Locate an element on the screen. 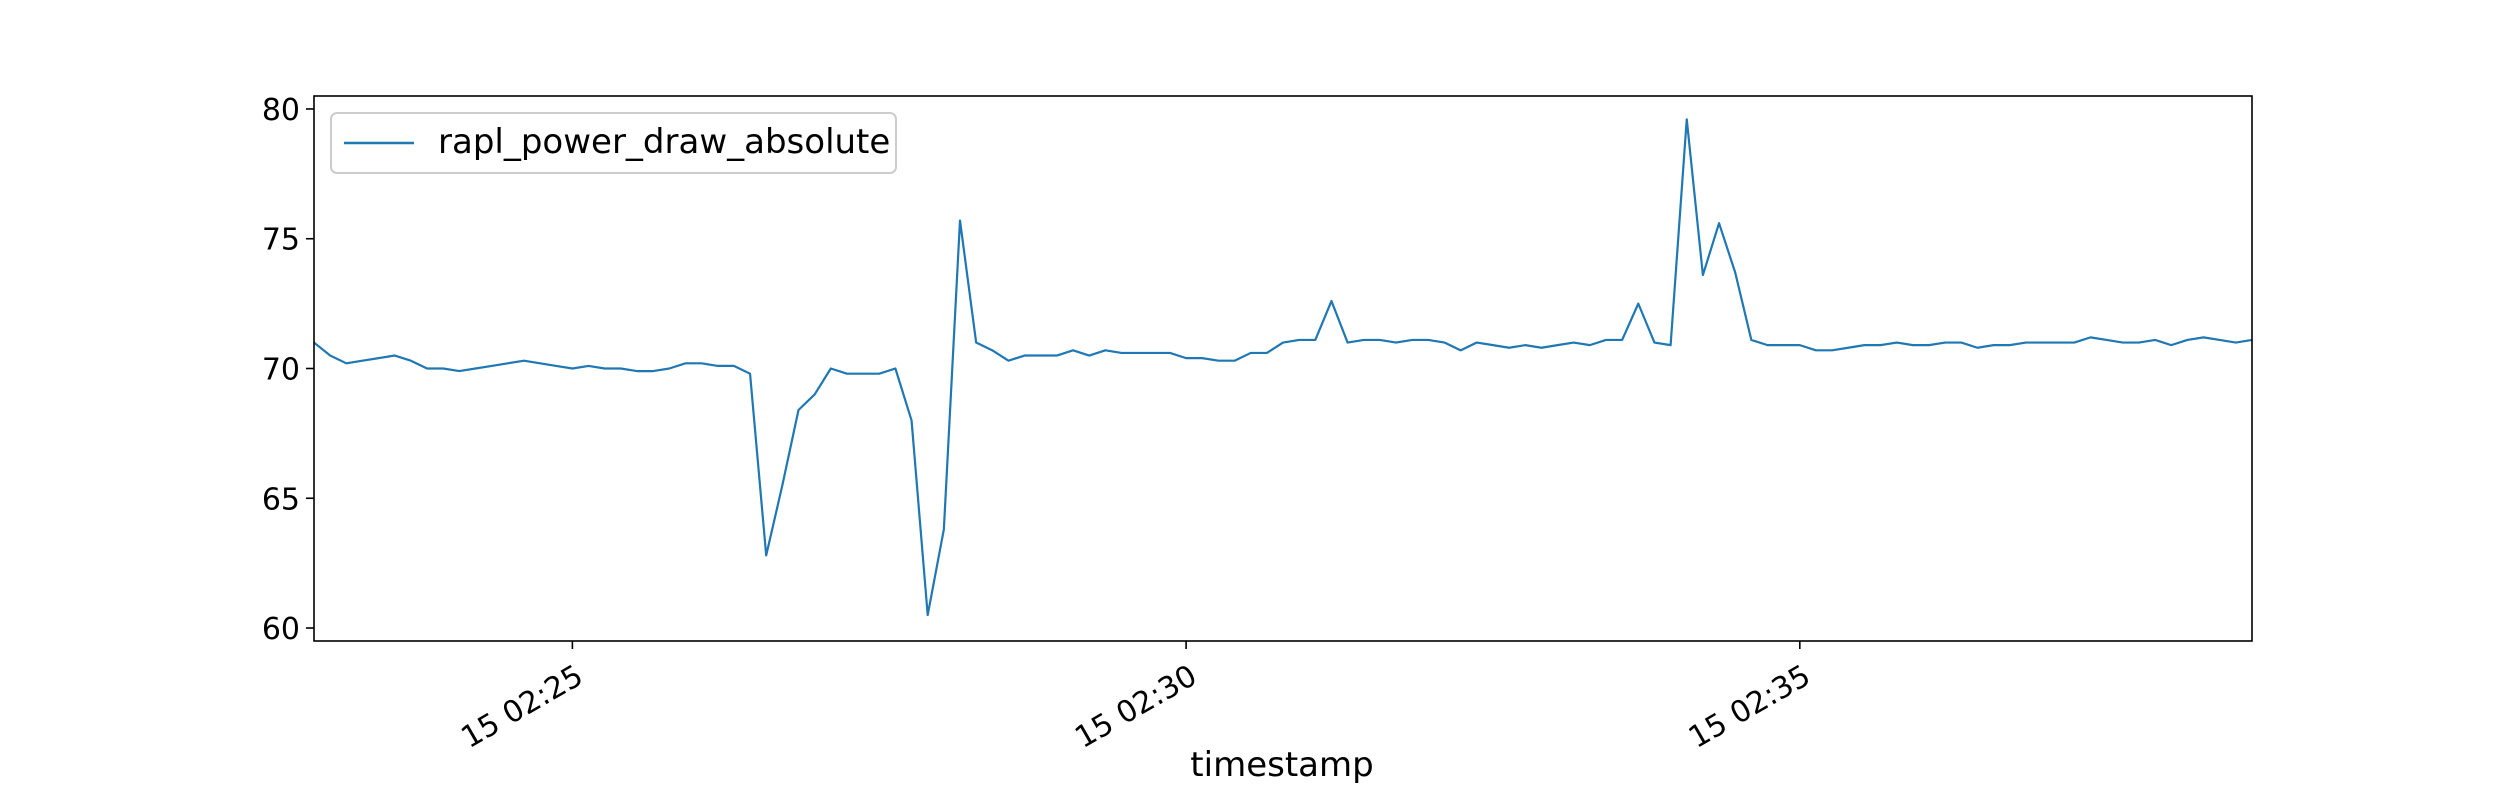 The height and width of the screenshot is (800, 2500). legend-box is located at coordinates (613, 143).